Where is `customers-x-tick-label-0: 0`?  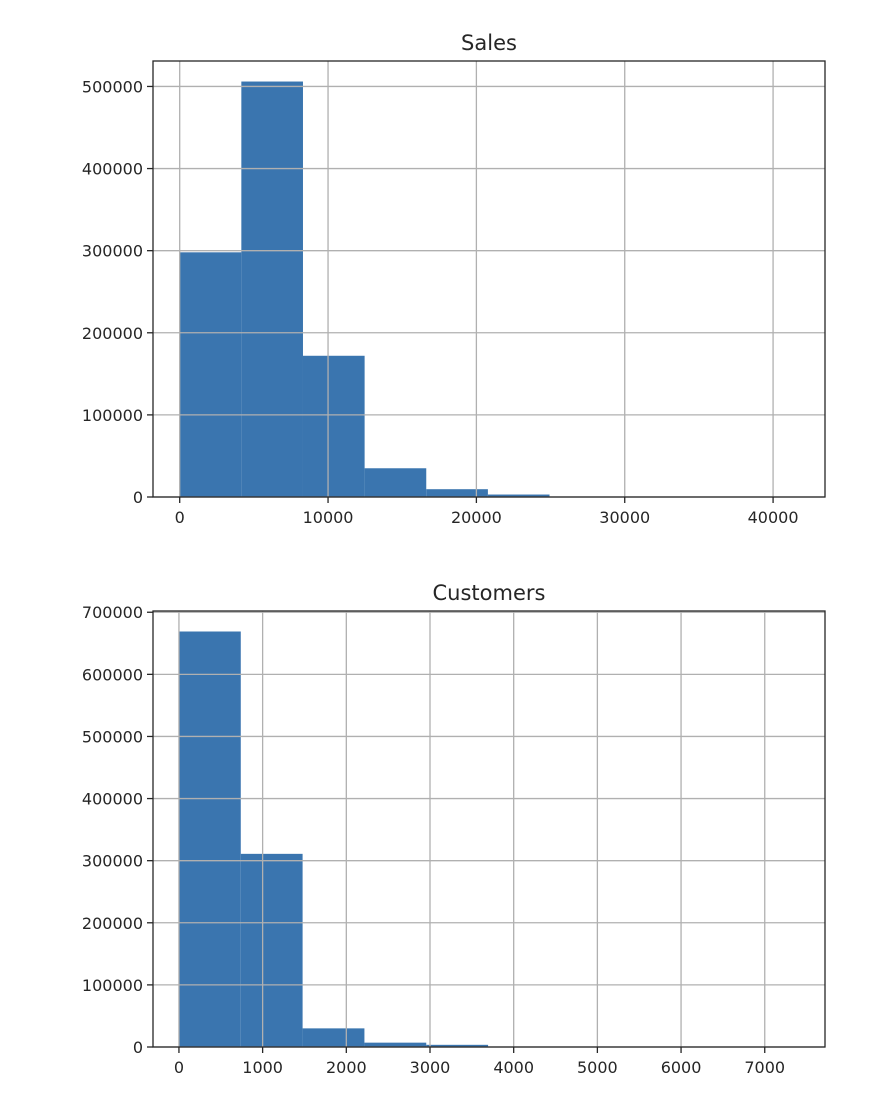
customers-x-tick-label-0: 0 is located at coordinates (179, 1067).